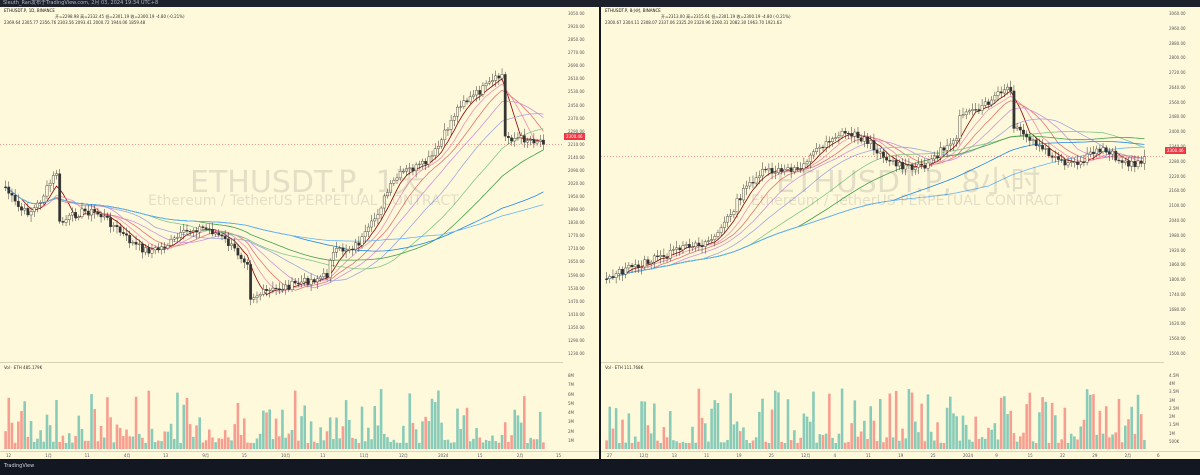 The width and height of the screenshot is (1200, 475). I want to click on time-tick-label: 27, so click(610, 455).